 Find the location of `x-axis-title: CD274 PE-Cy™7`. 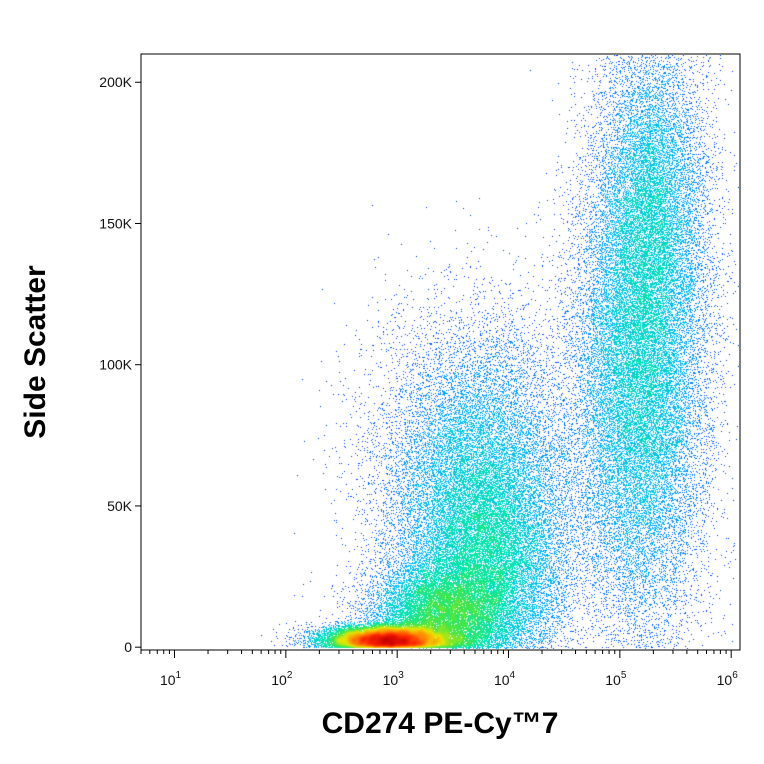

x-axis-title: CD274 PE-Cy™7 is located at coordinates (440, 723).